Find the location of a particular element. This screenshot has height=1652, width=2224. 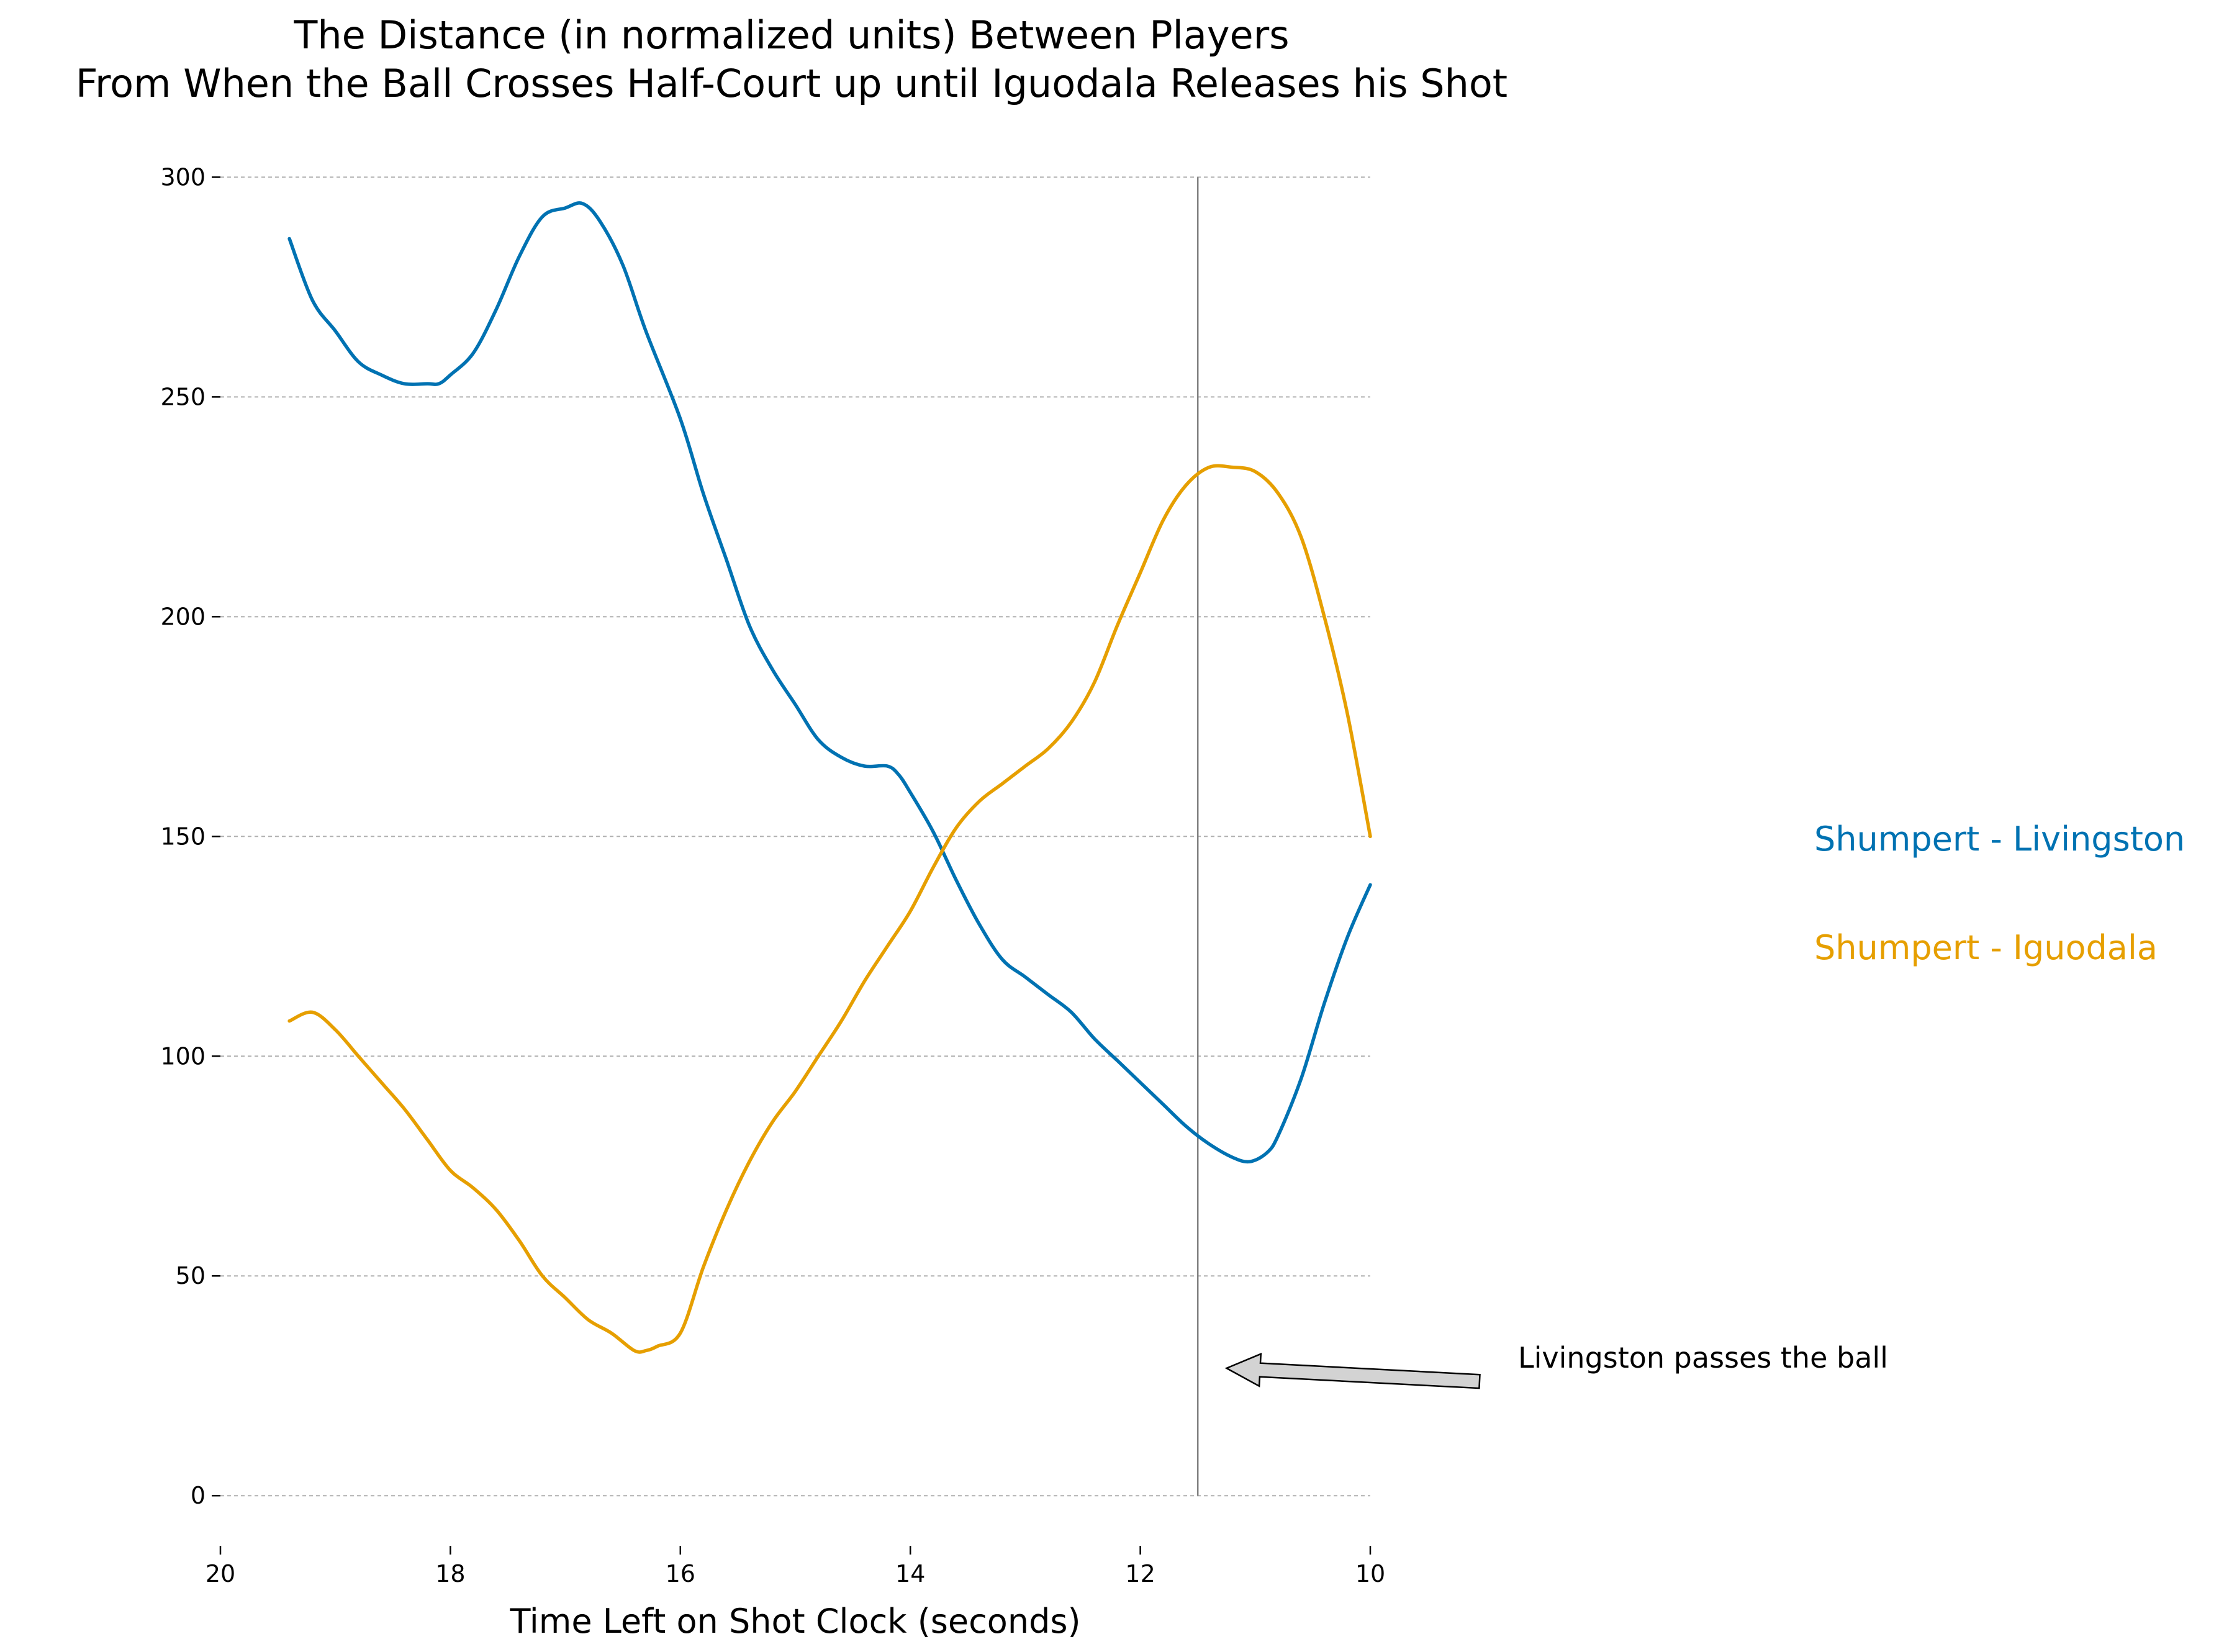

legend-entry: Shumpert - Iguodala is located at coordinates (1986, 947).